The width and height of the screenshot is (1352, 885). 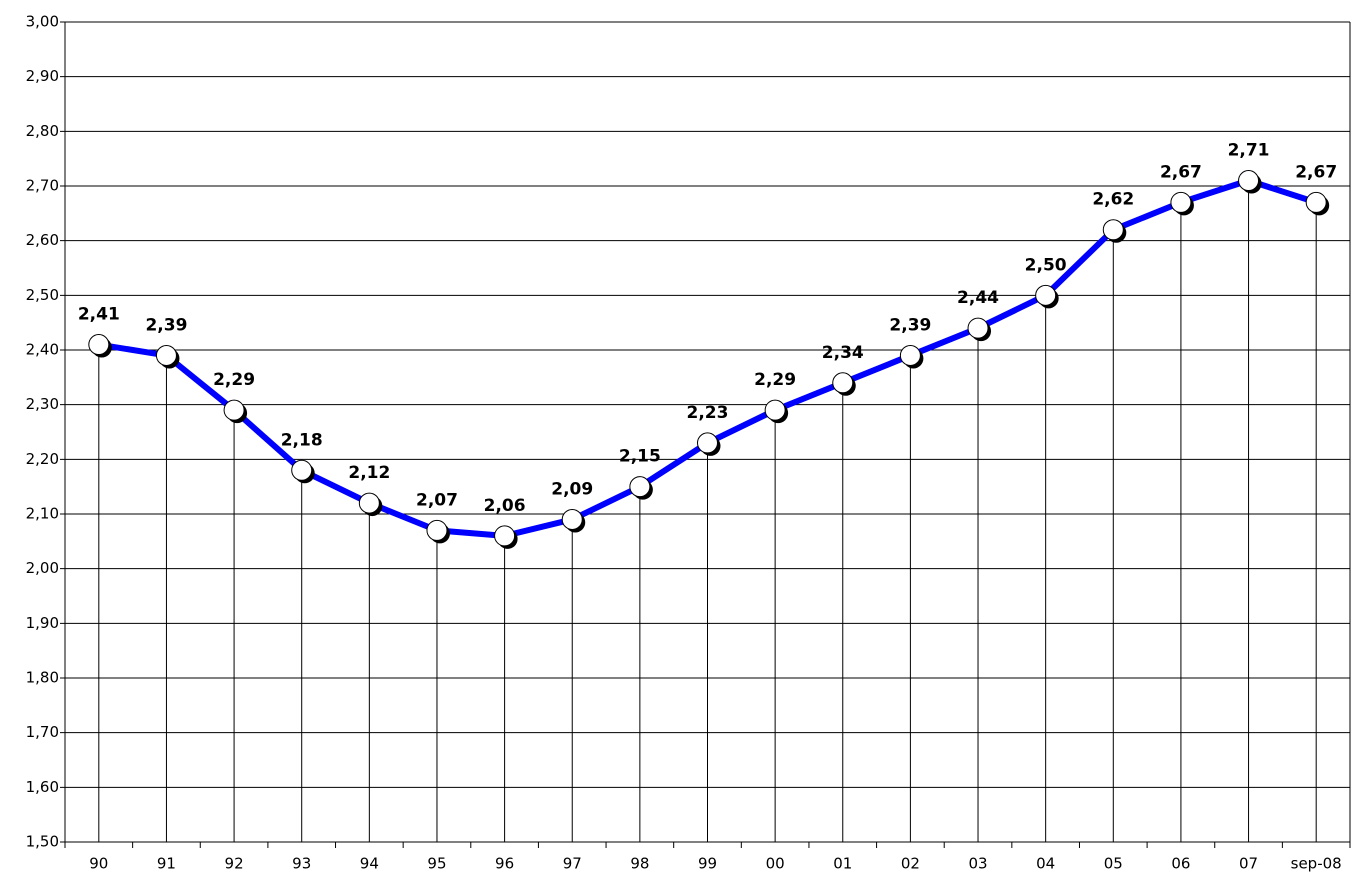 I want to click on data-label: 2,41, so click(x=99, y=315).